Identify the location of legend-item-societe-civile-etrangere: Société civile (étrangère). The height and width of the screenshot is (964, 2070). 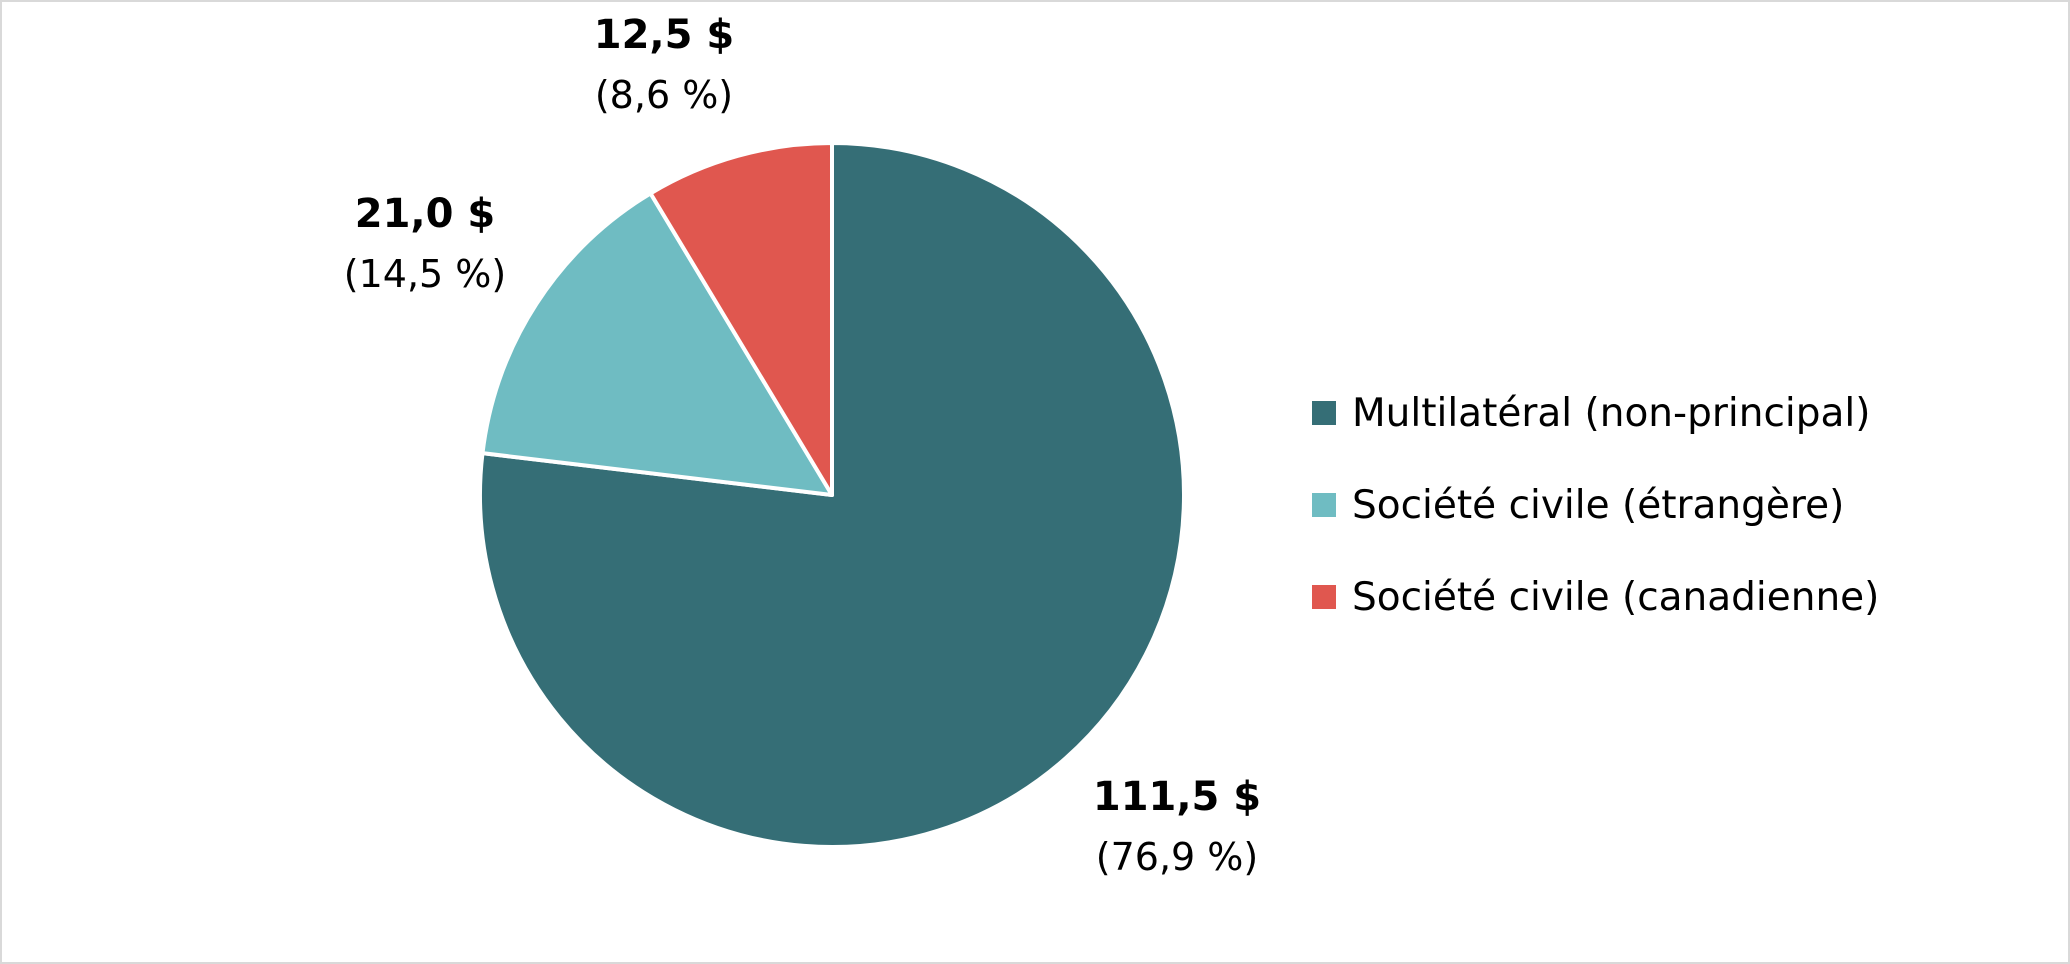
(1595, 505).